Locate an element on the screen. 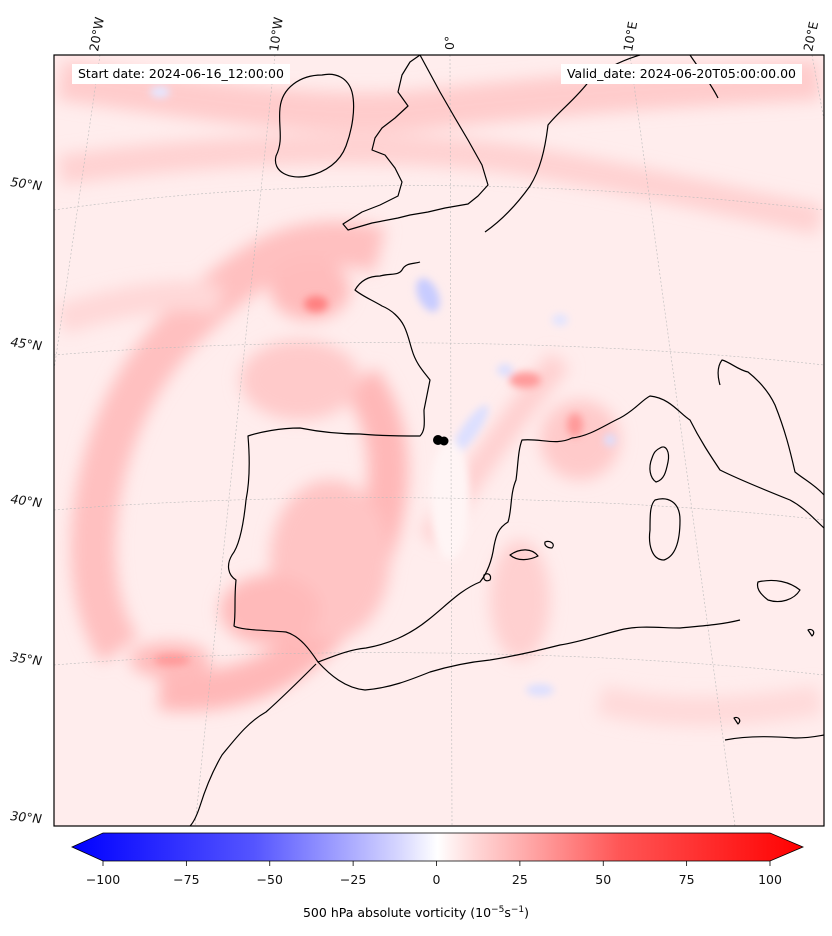  colorbar-tick-label: 0 is located at coordinates (437, 879).